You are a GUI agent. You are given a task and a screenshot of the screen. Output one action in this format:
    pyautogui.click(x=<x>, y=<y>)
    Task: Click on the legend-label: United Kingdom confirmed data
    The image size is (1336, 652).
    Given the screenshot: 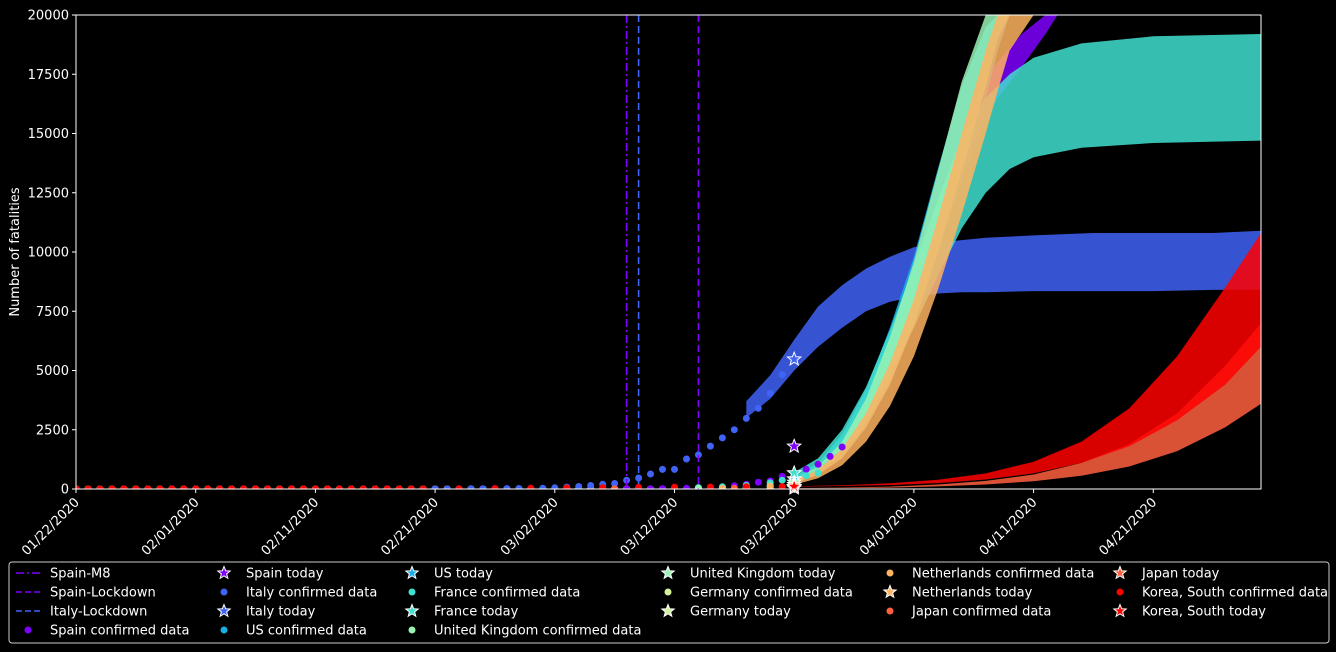 What is the action you would take?
    pyautogui.click(x=537, y=631)
    